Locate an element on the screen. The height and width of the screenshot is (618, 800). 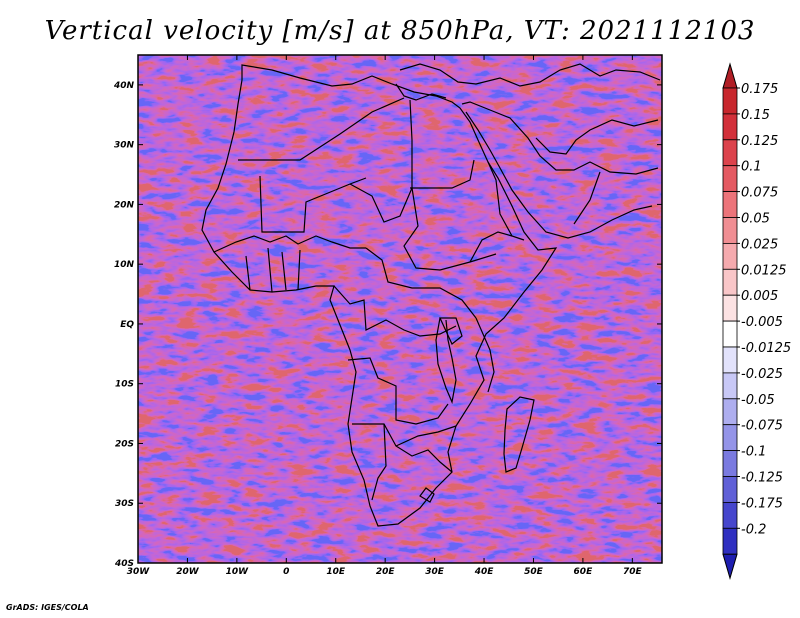
colorbar-label: -0.1 is located at coordinates (753, 452).